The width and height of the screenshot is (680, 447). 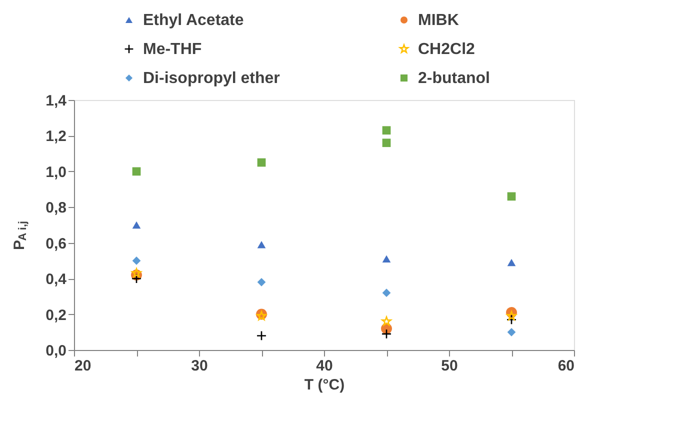 I want to click on legend-label: 2-butanol, so click(x=454, y=78).